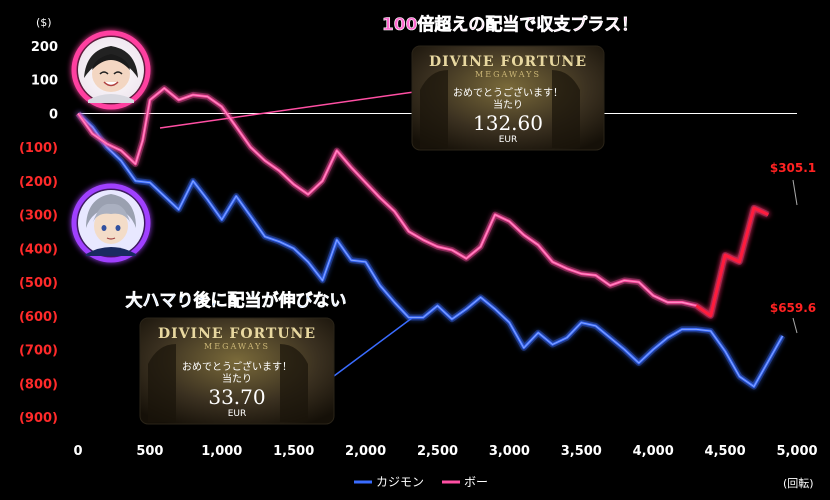 The image size is (830, 500). What do you see at coordinates (77, 451) in the screenshot?
I see `x-tick-label: 0` at bounding box center [77, 451].